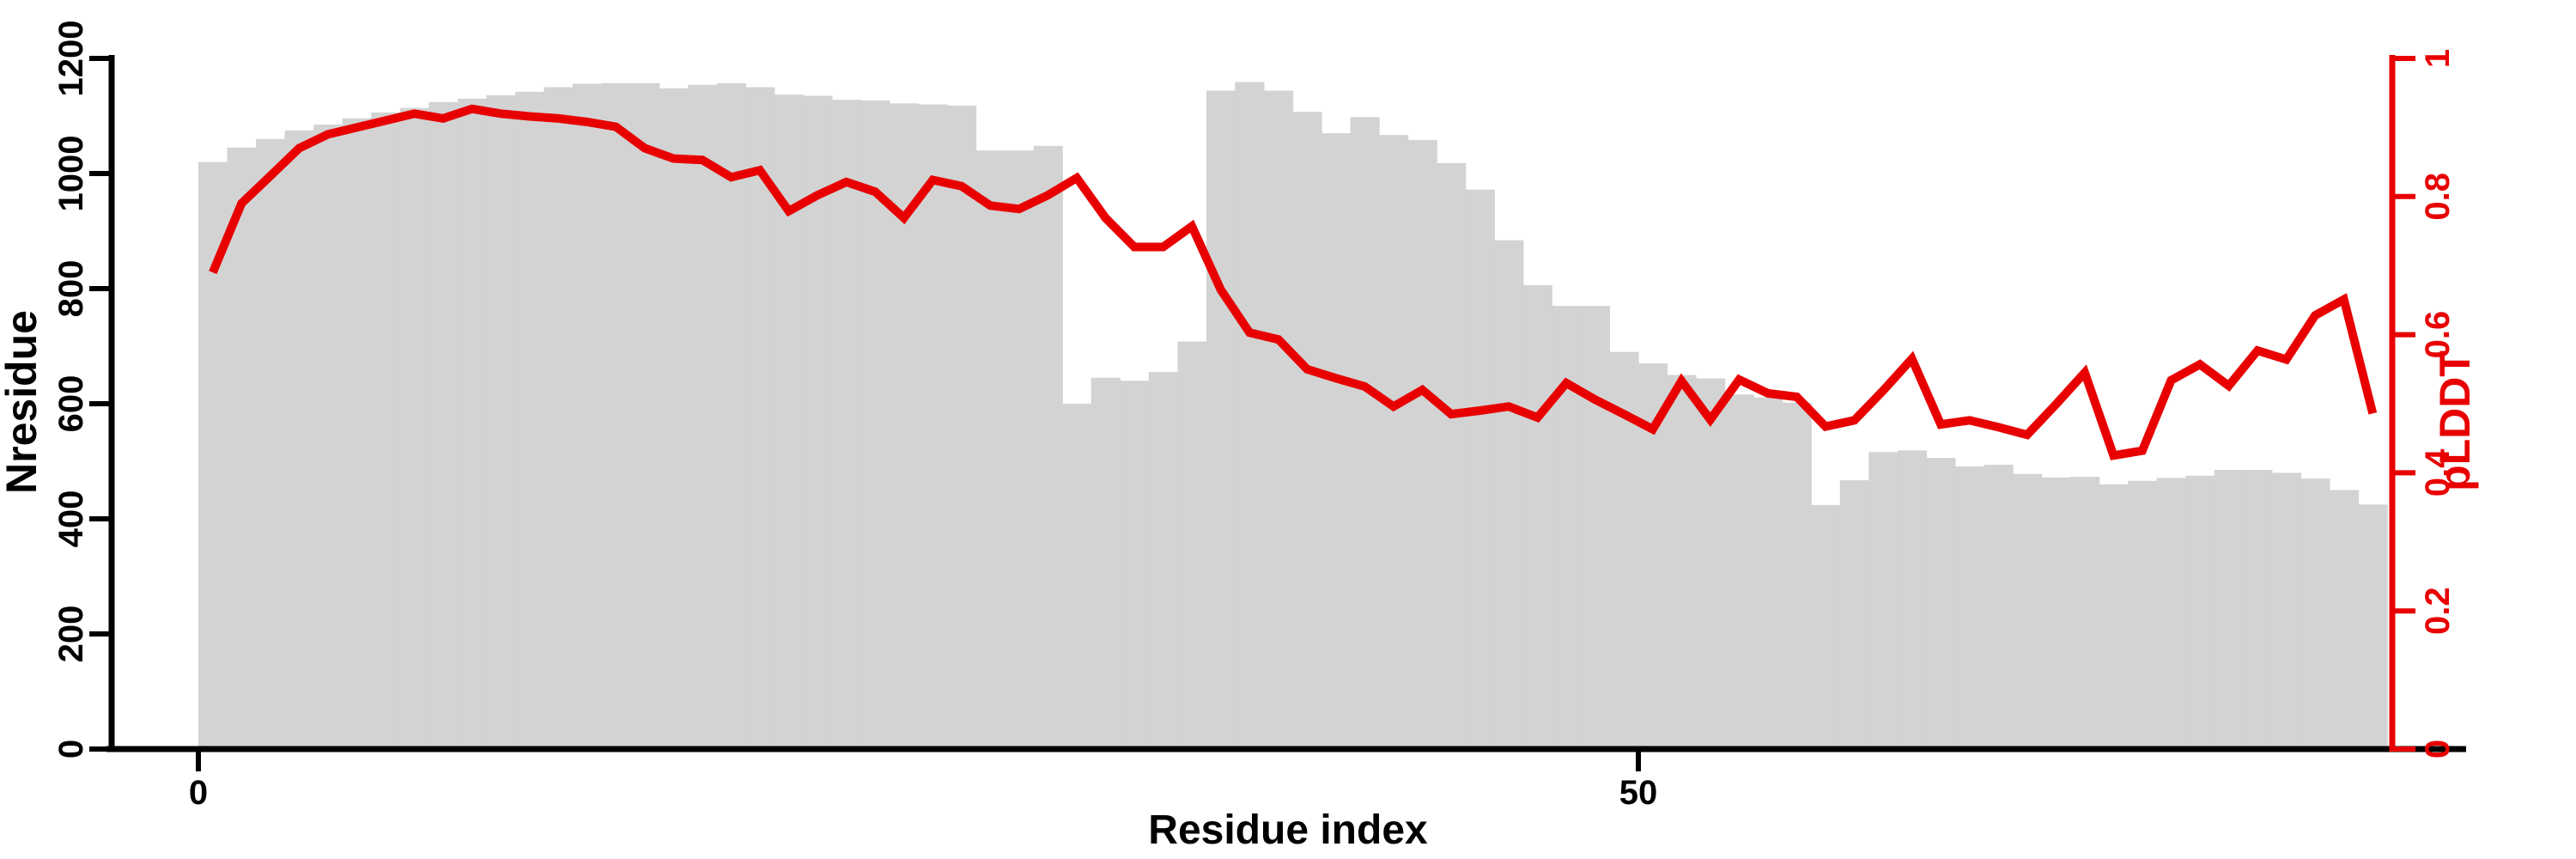  I want to click on y-tick-label: 600, so click(71, 404).